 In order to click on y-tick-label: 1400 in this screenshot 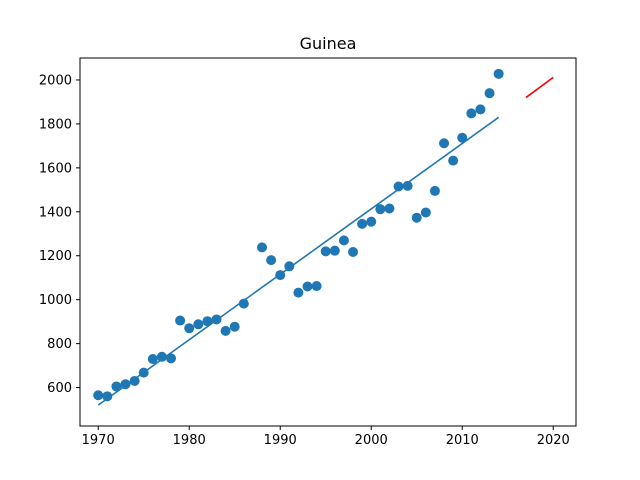, I will do `click(55, 212)`.